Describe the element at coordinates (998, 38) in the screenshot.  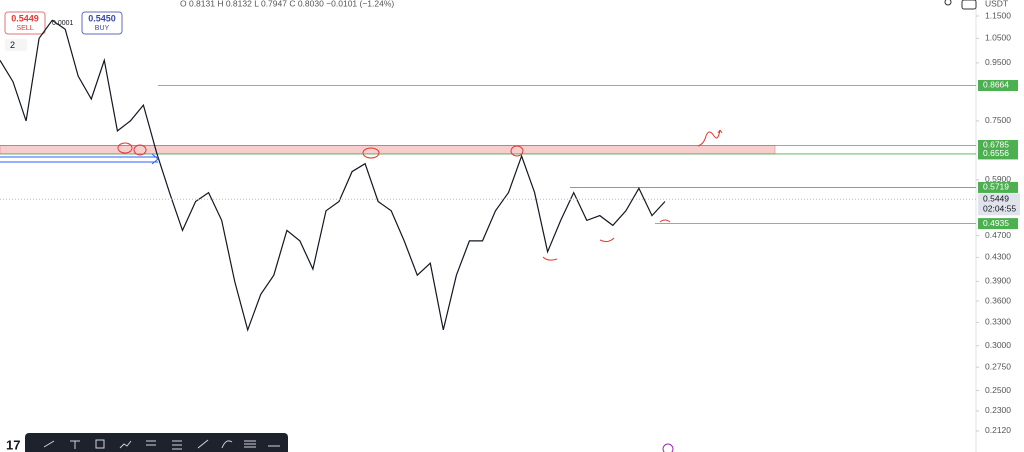
I see `y-tick-label: 1.0500` at that location.